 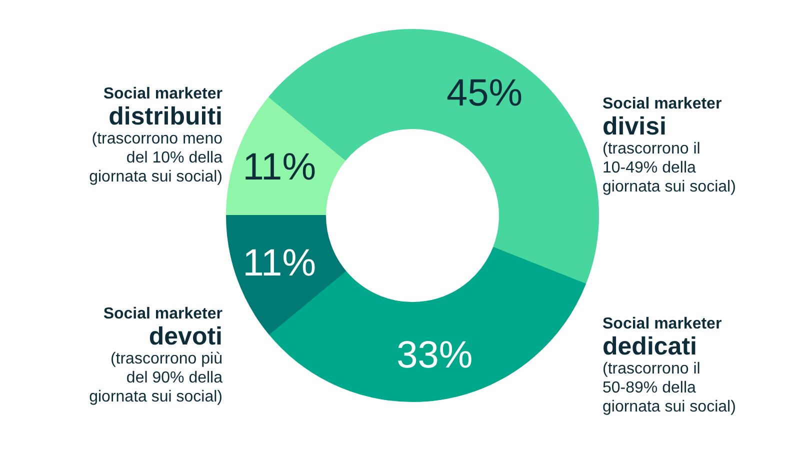 I want to click on slice-label: Social marketer dedicati (trascorrono il 50-89% della giornata sui social), so click(x=669, y=366).